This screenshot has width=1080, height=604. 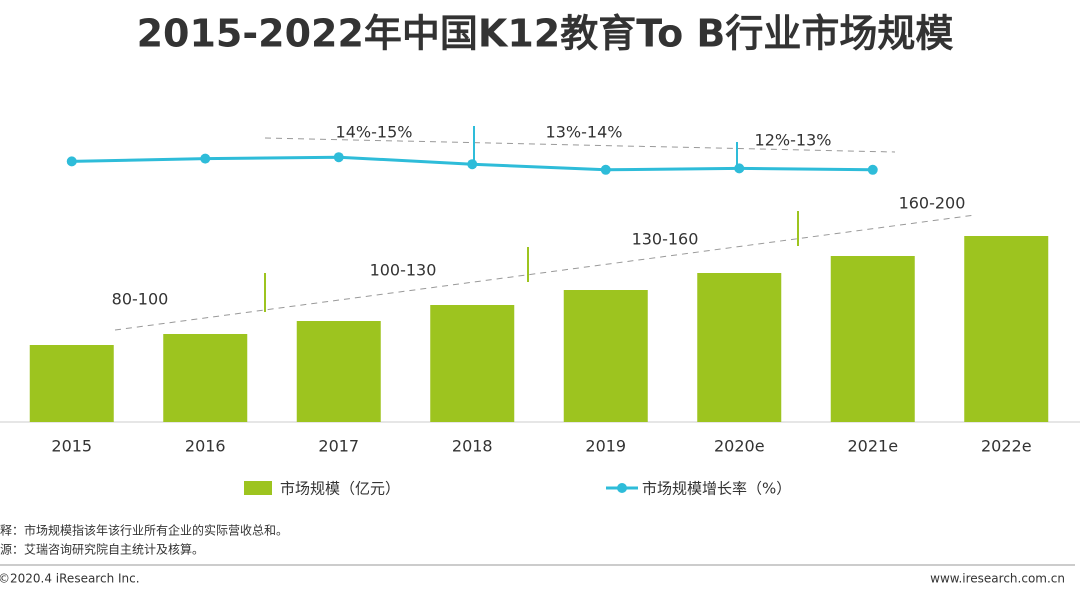 What do you see at coordinates (338, 446) in the screenshot?
I see `x-tick-label: 2017` at bounding box center [338, 446].